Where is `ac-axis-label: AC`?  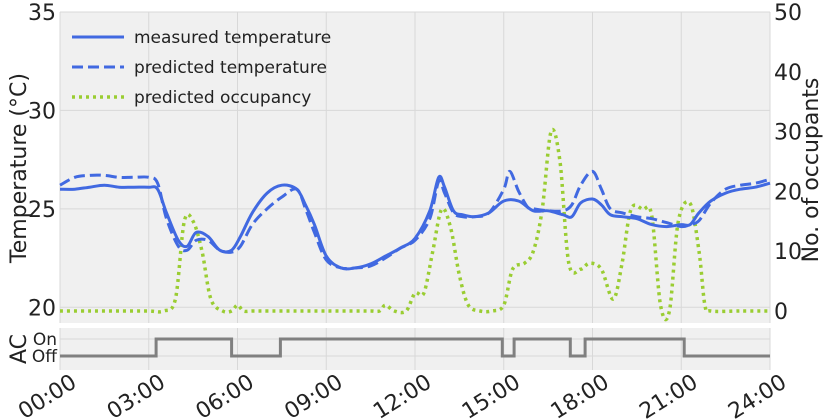 ac-axis-label: AC is located at coordinates (19, 349).